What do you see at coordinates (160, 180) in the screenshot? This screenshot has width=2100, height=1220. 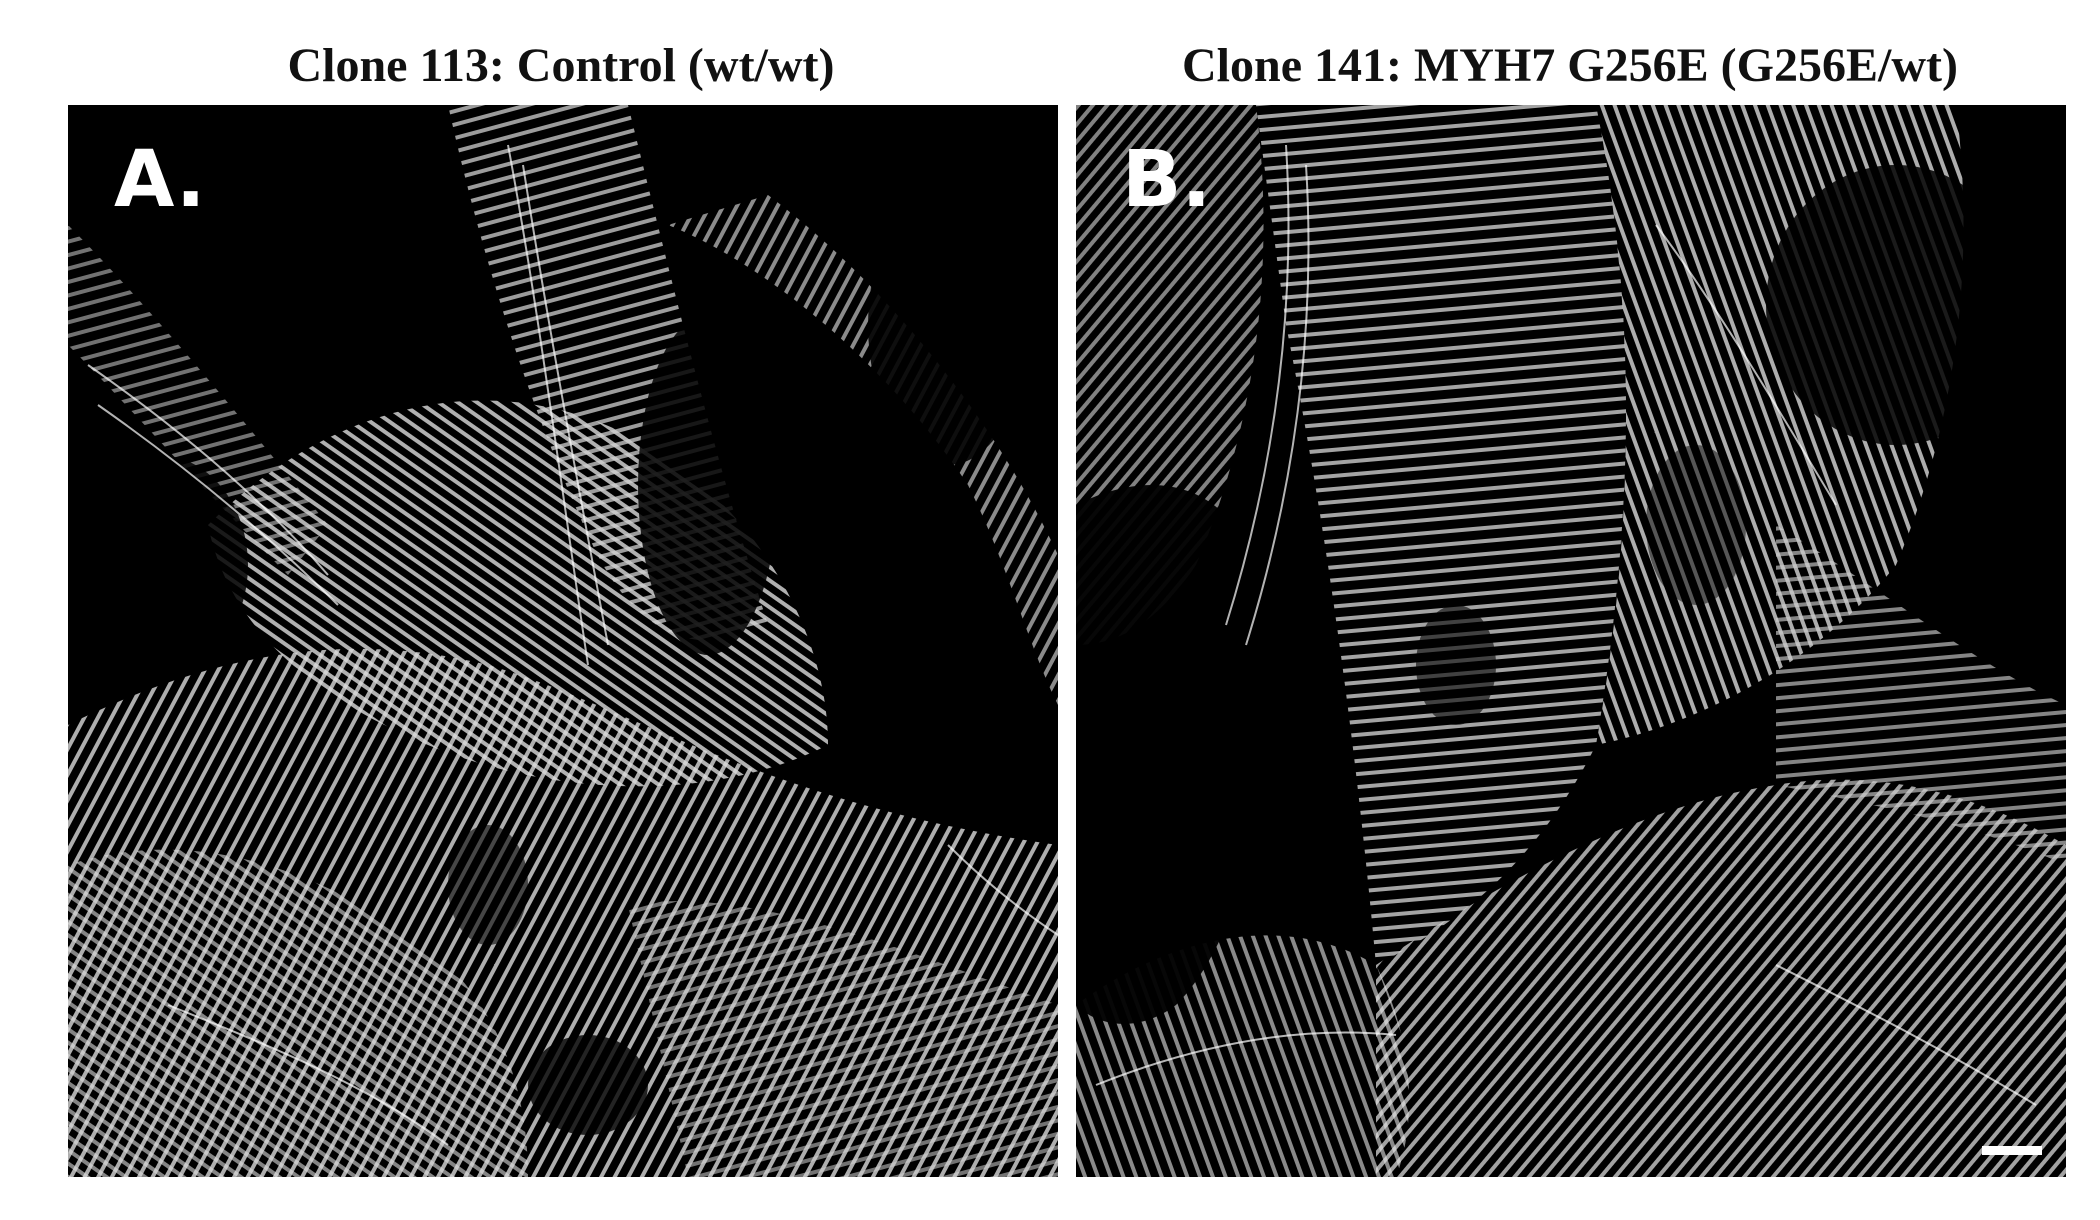 I see `panel-a-letter: A.` at bounding box center [160, 180].